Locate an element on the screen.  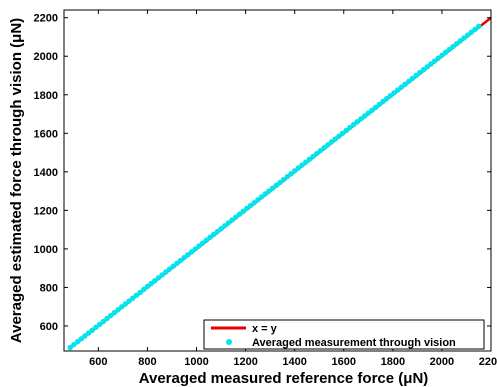
x-tick-label: 1400 is located at coordinates (294, 362).